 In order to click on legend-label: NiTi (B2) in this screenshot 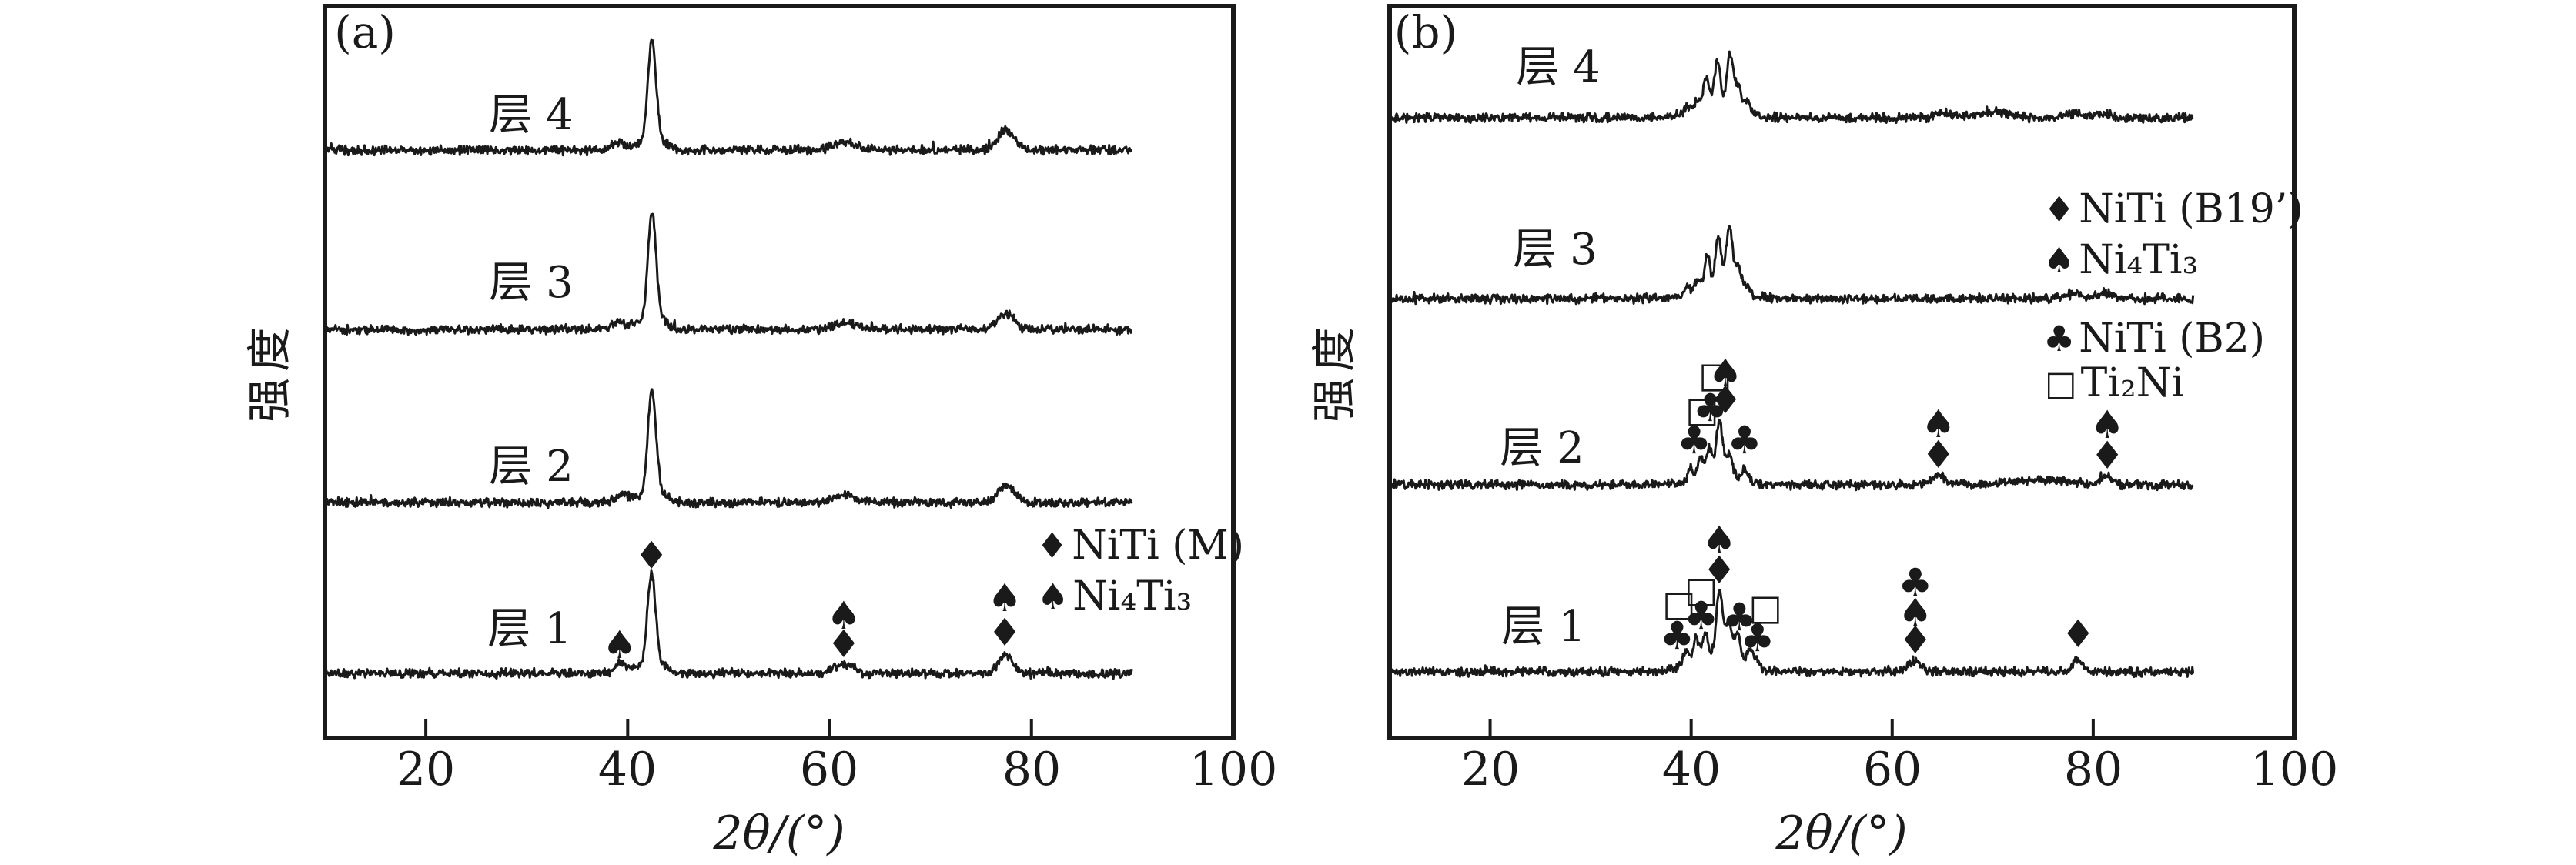, I will do `click(2172, 339)`.